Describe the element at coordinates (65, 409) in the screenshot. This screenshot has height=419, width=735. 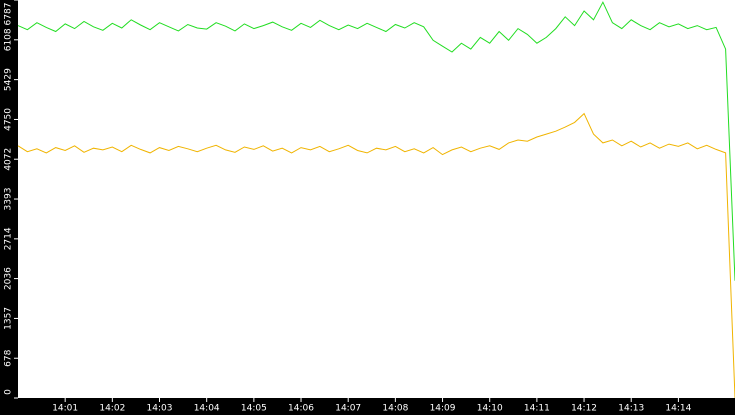
I see `x-tick-label: 14:01` at that location.